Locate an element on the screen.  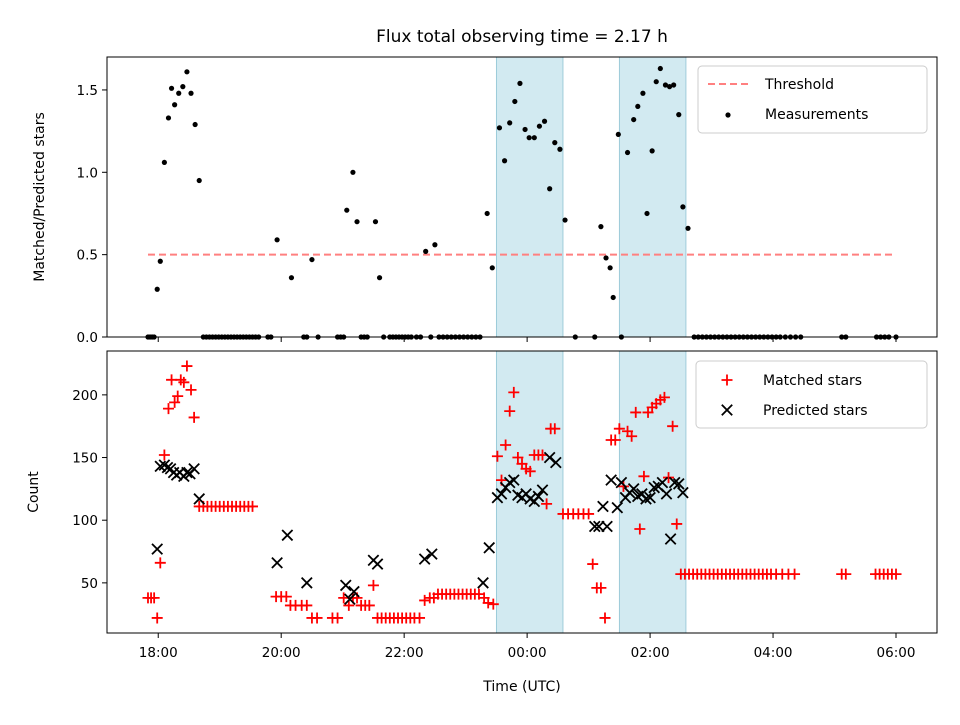
shaded-interval is located at coordinates (652, 197).